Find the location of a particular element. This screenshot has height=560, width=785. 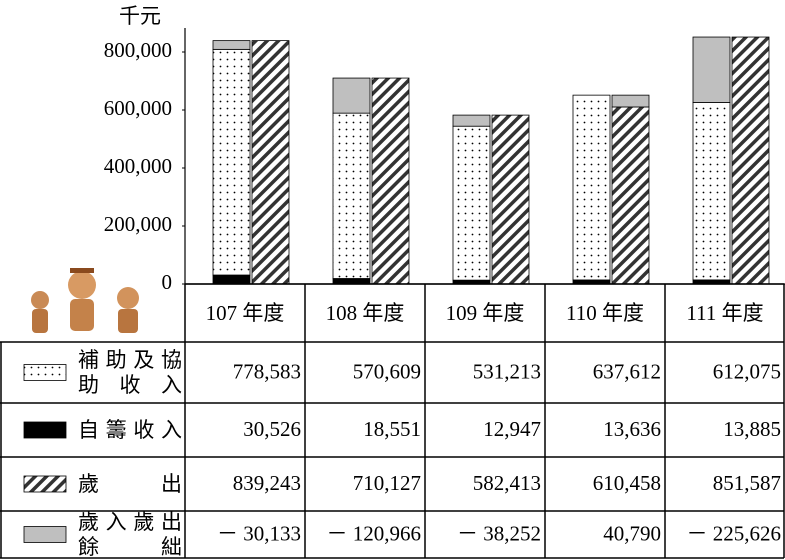

legend-label: 補助及協助收入 is located at coordinates (130, 372).